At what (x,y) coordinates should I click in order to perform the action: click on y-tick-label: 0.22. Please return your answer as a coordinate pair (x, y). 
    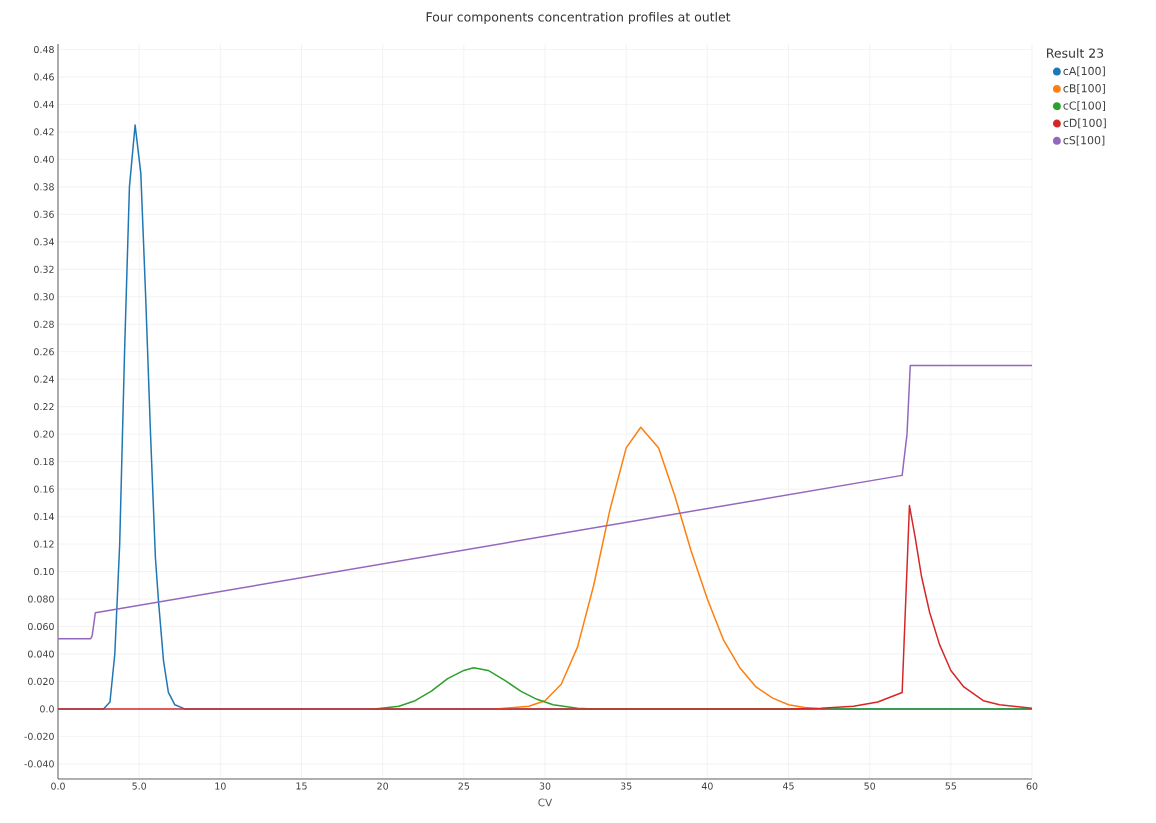
    Looking at the image, I should click on (44, 407).